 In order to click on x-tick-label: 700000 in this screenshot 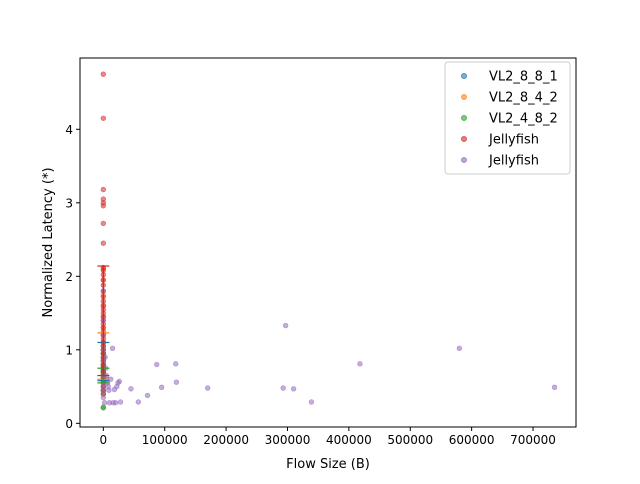, I will do `click(533, 440)`.